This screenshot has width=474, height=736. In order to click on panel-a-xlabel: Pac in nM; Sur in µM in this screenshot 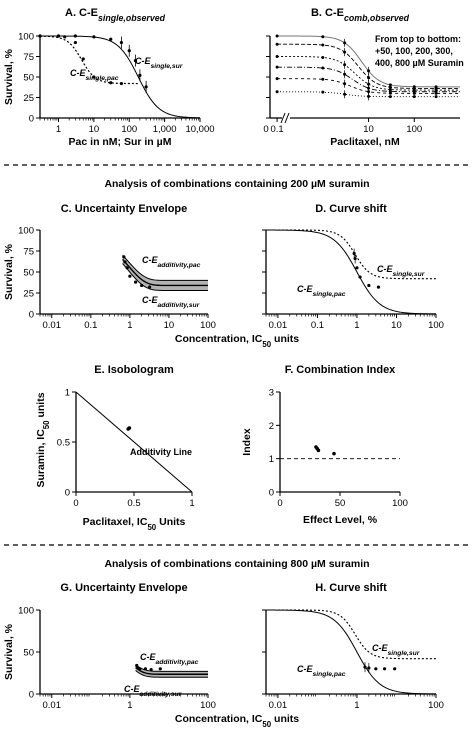, I will do `click(120, 142)`.